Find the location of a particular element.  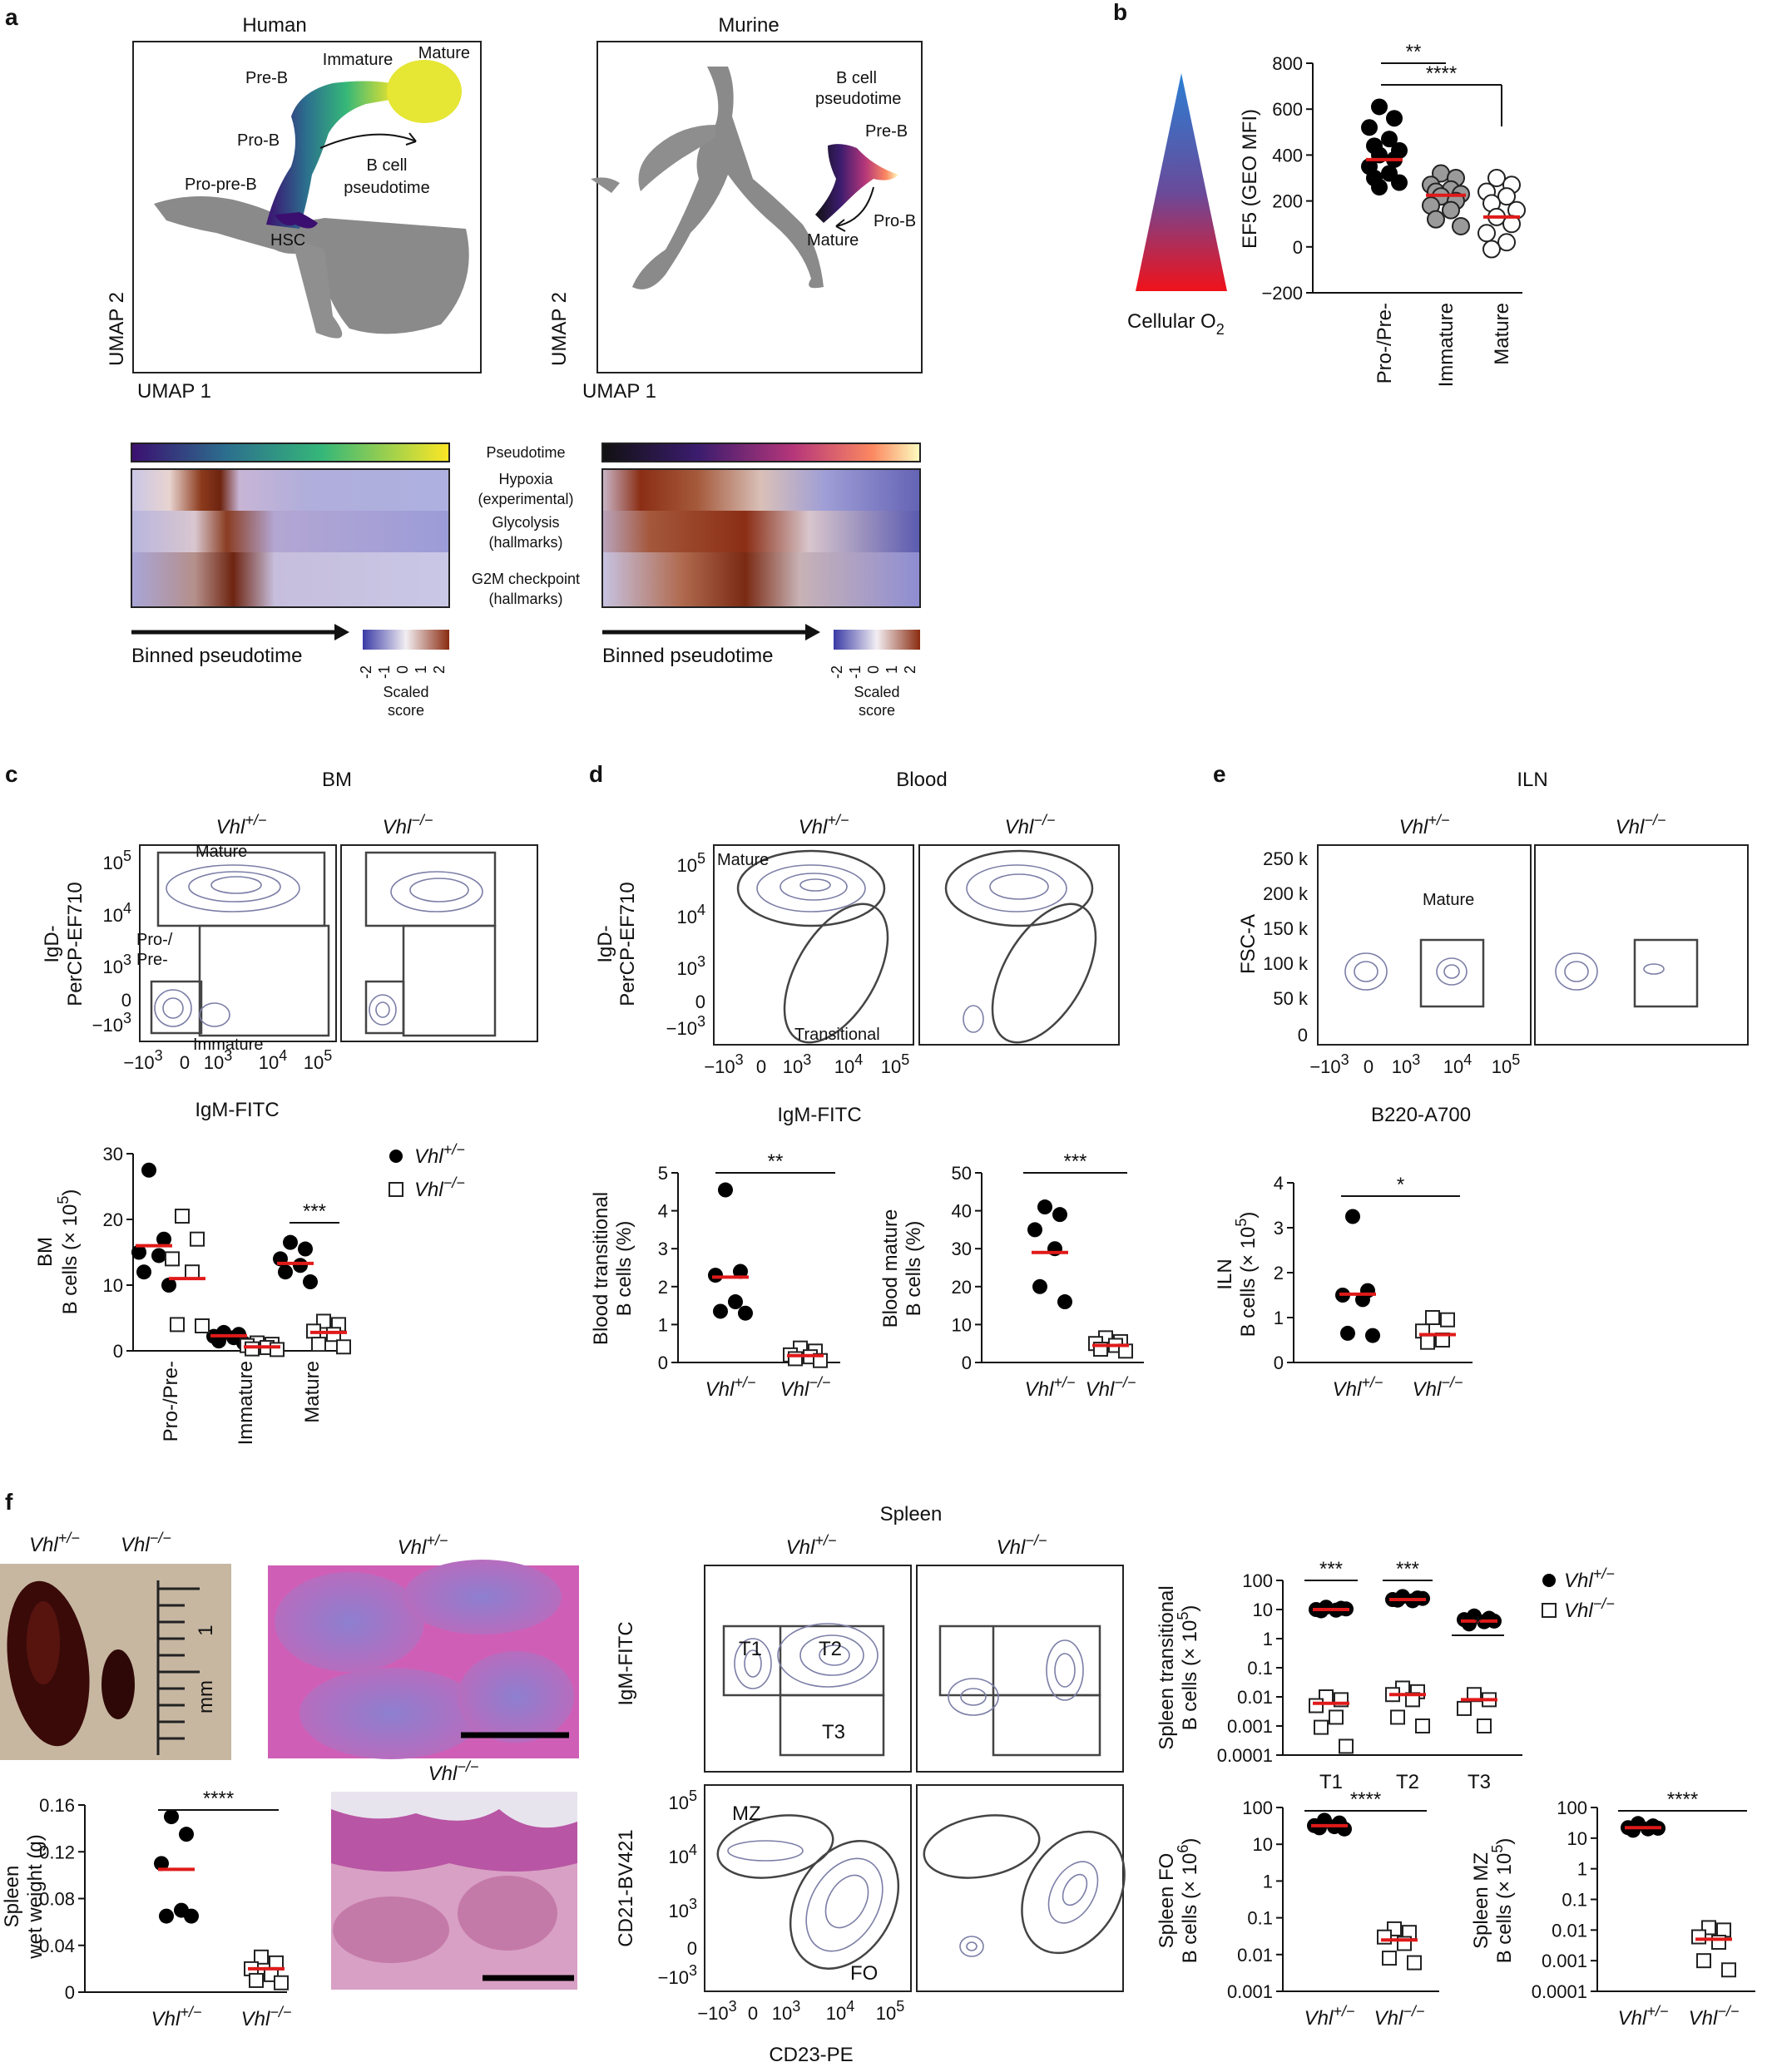

ruler-unit: mm is located at coordinates (206, 1696).